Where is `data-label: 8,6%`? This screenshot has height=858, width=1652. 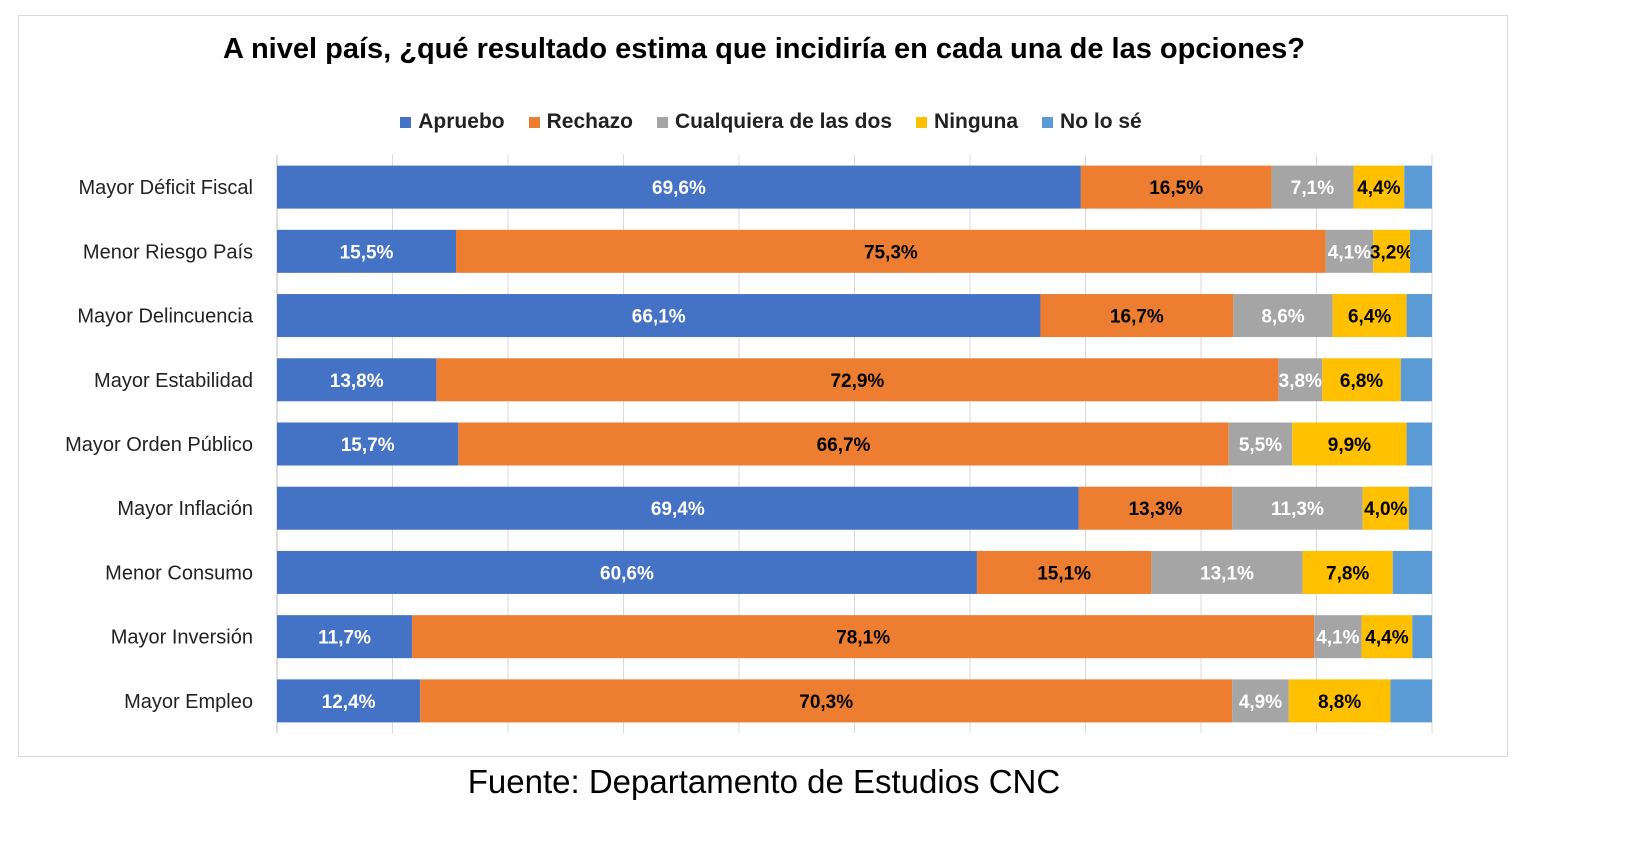
data-label: 8,6% is located at coordinates (1282, 317).